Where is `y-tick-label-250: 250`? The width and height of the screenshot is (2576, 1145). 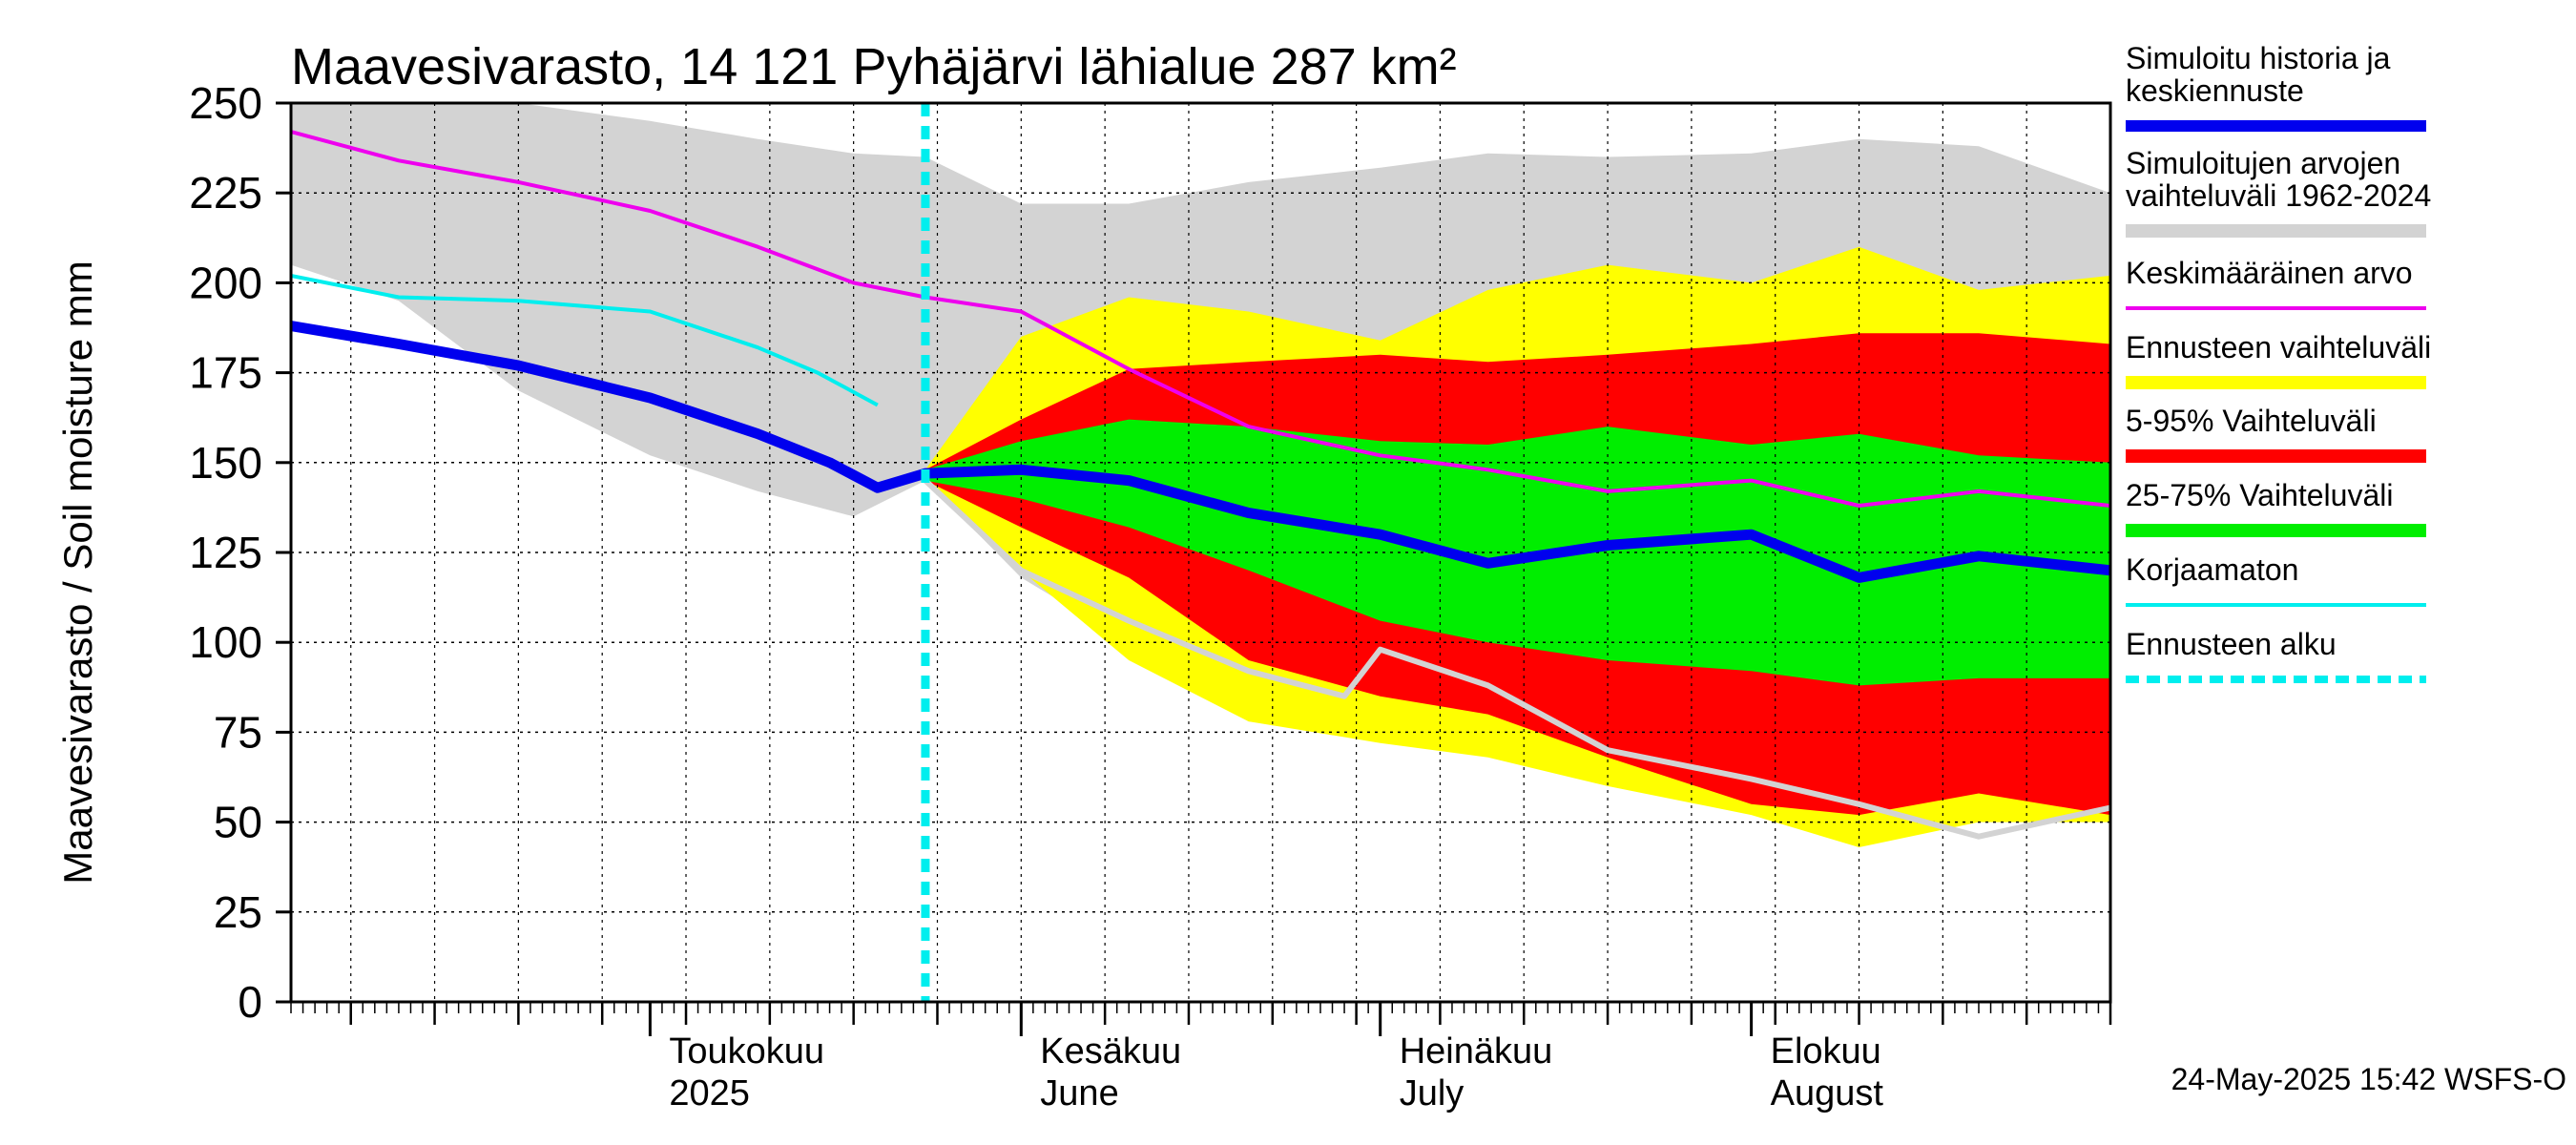 y-tick-label-250: 250 is located at coordinates (225, 103).